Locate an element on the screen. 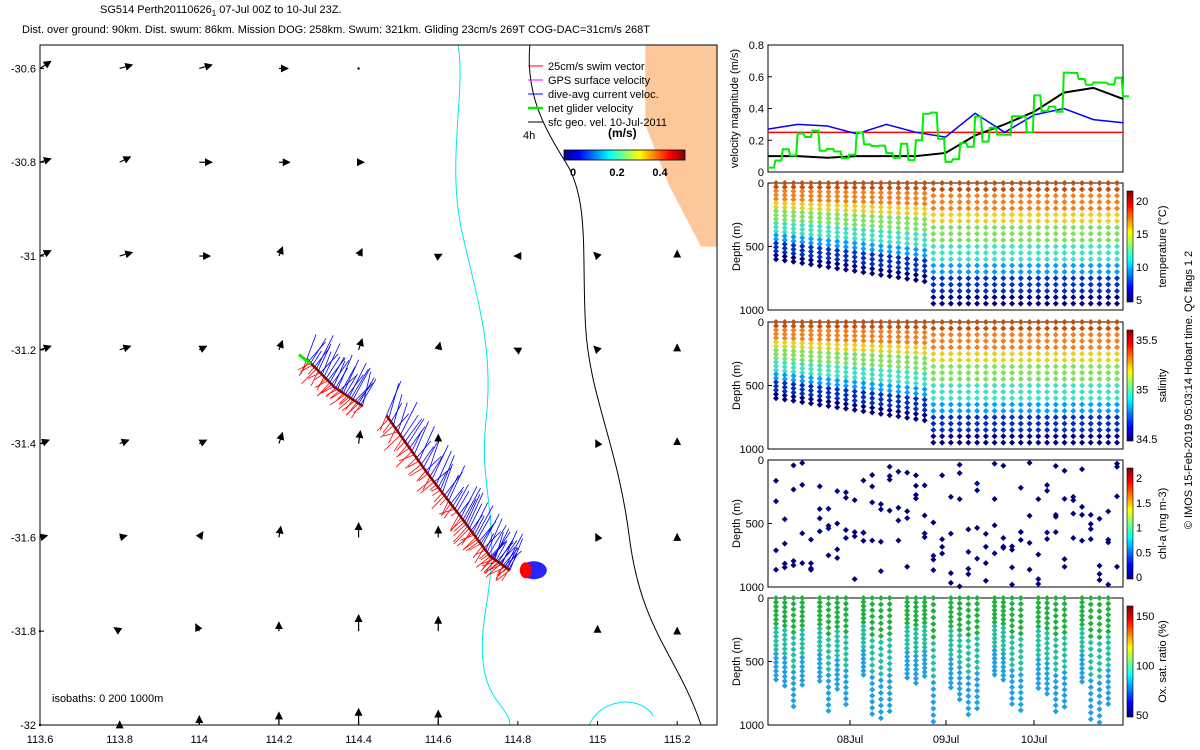 The image size is (1200, 750). legend-label: GPS surface velocity is located at coordinates (599, 81).